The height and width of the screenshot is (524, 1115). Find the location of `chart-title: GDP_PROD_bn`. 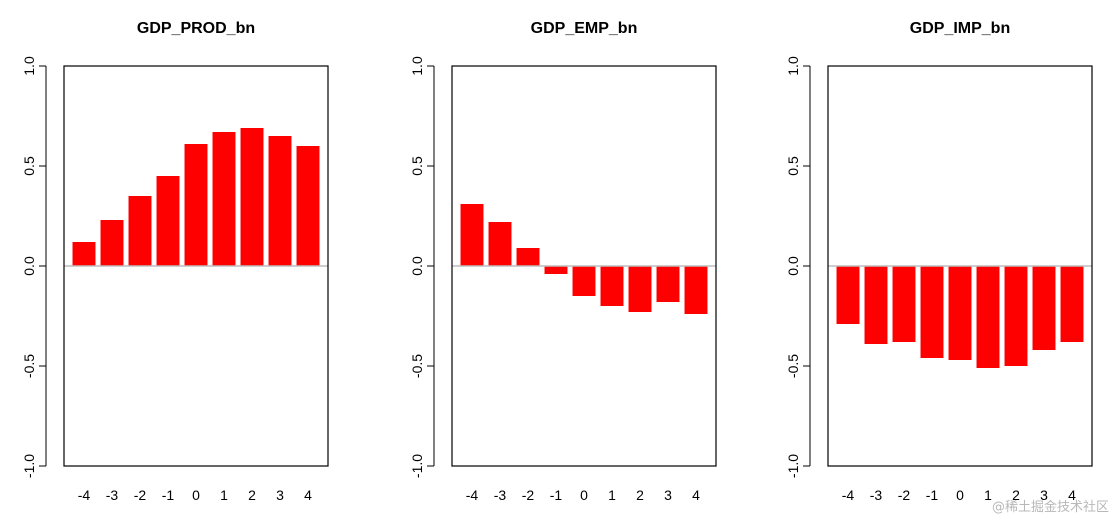

chart-title: GDP_PROD_bn is located at coordinates (196, 28).